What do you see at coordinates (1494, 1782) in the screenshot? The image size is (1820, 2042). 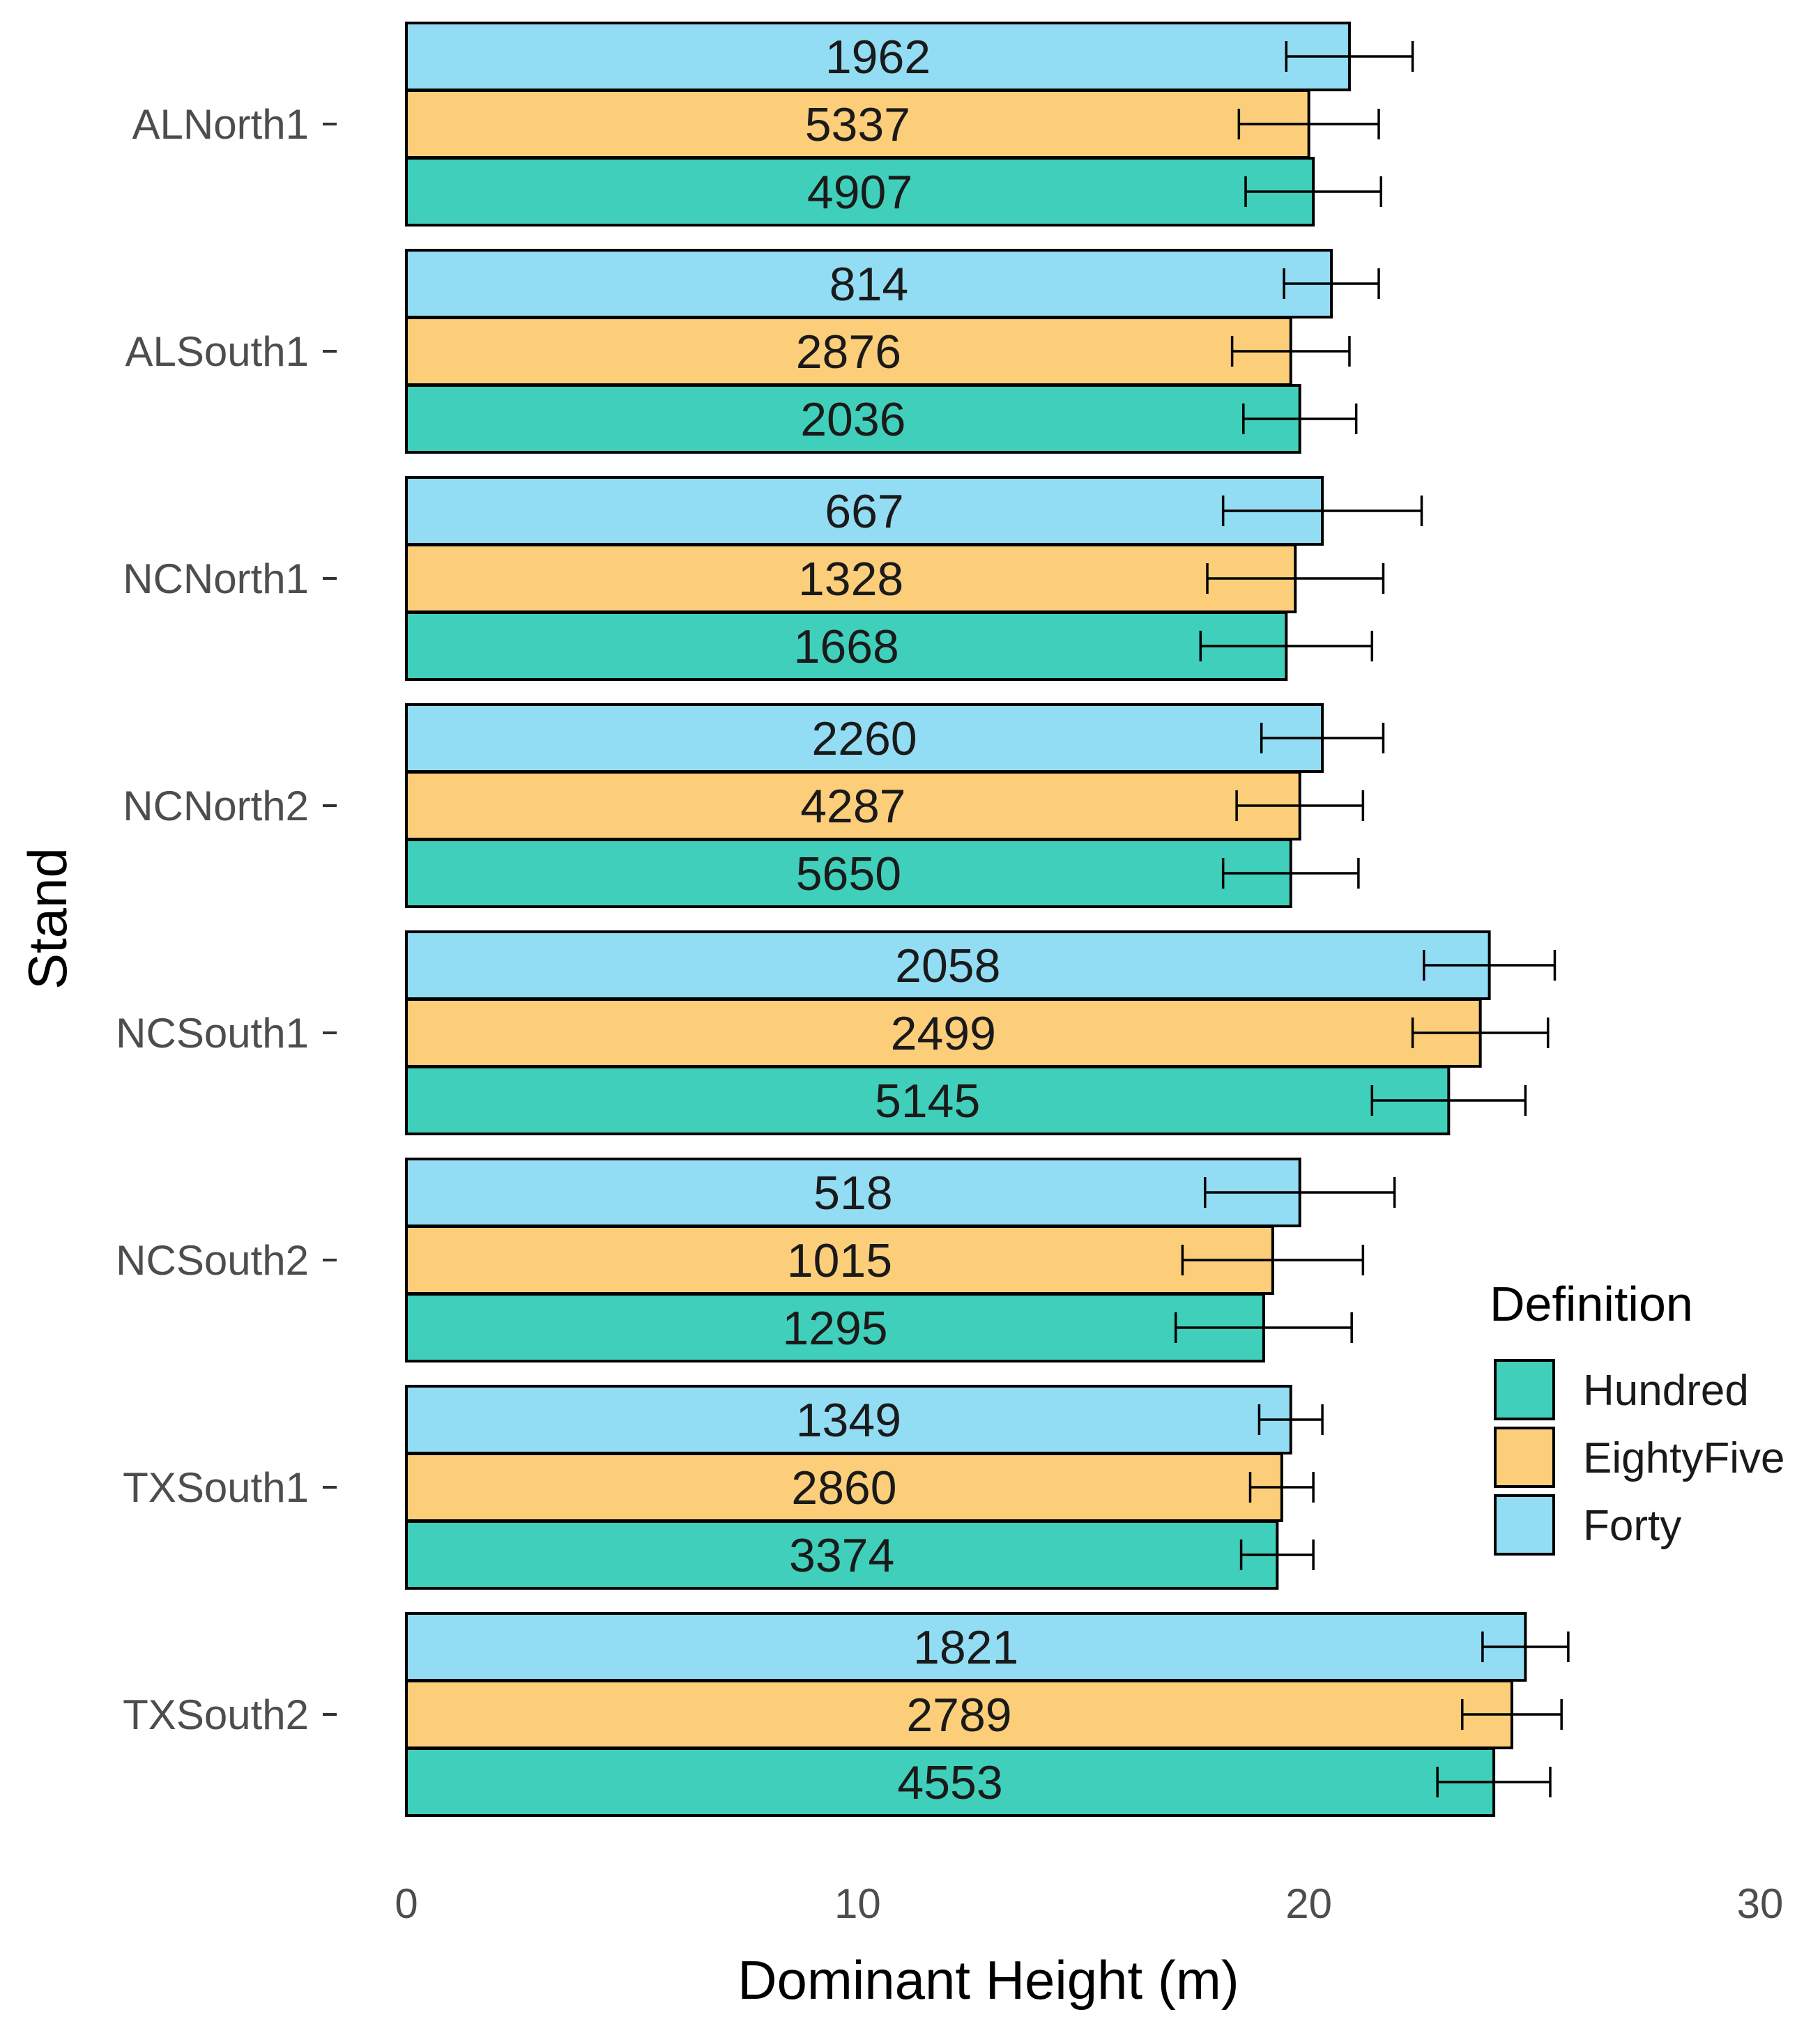 I see `error-bar-txsouth2-hundred` at bounding box center [1494, 1782].